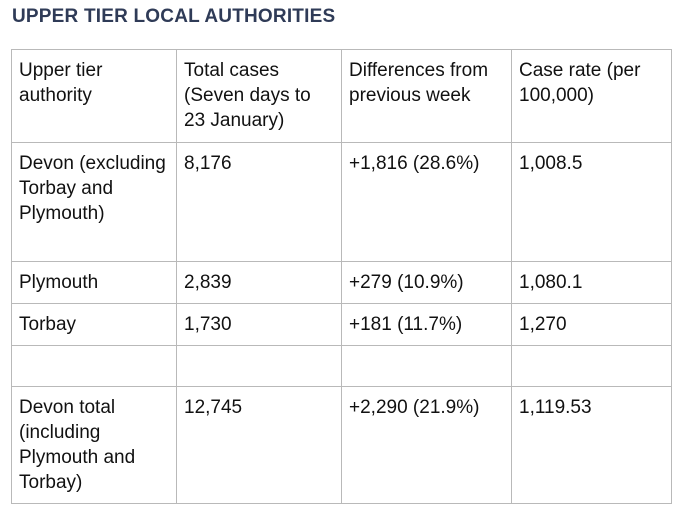 The width and height of the screenshot is (680, 509). Describe the element at coordinates (591, 324) in the screenshot. I see `cell-case-rate: 1,270` at that location.